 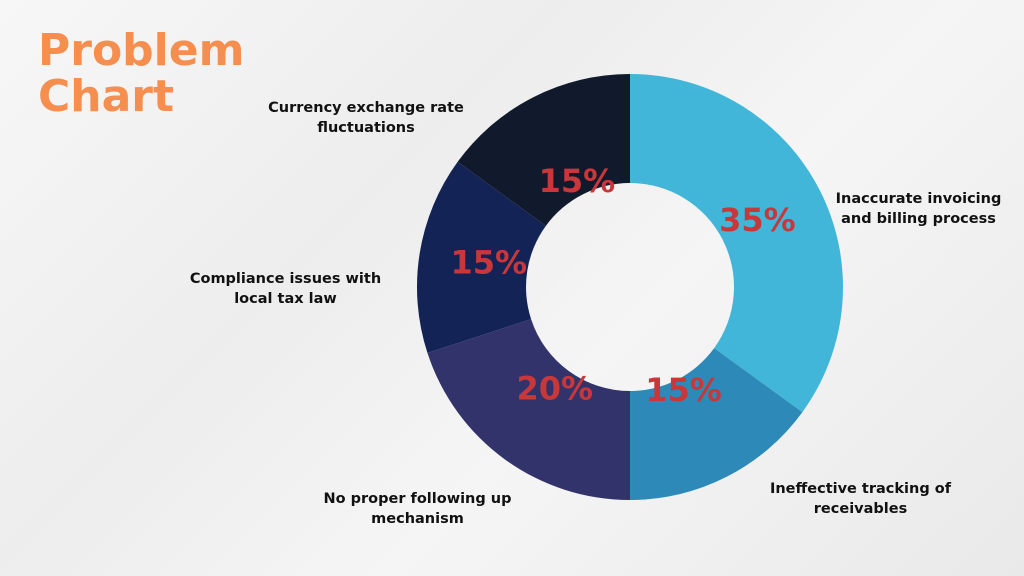 What do you see at coordinates (918, 209) in the screenshot?
I see `label-inaccurate-invoicing: Inaccurate invoicing and billing process` at bounding box center [918, 209].